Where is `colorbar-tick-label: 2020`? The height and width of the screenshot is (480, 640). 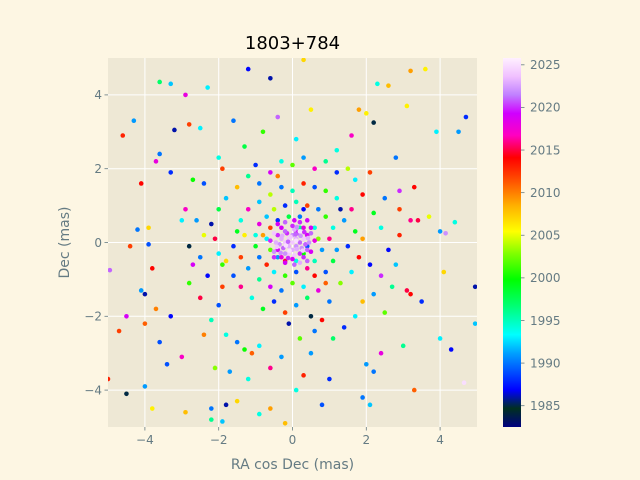 colorbar-tick-label: 2020 is located at coordinates (545, 108).